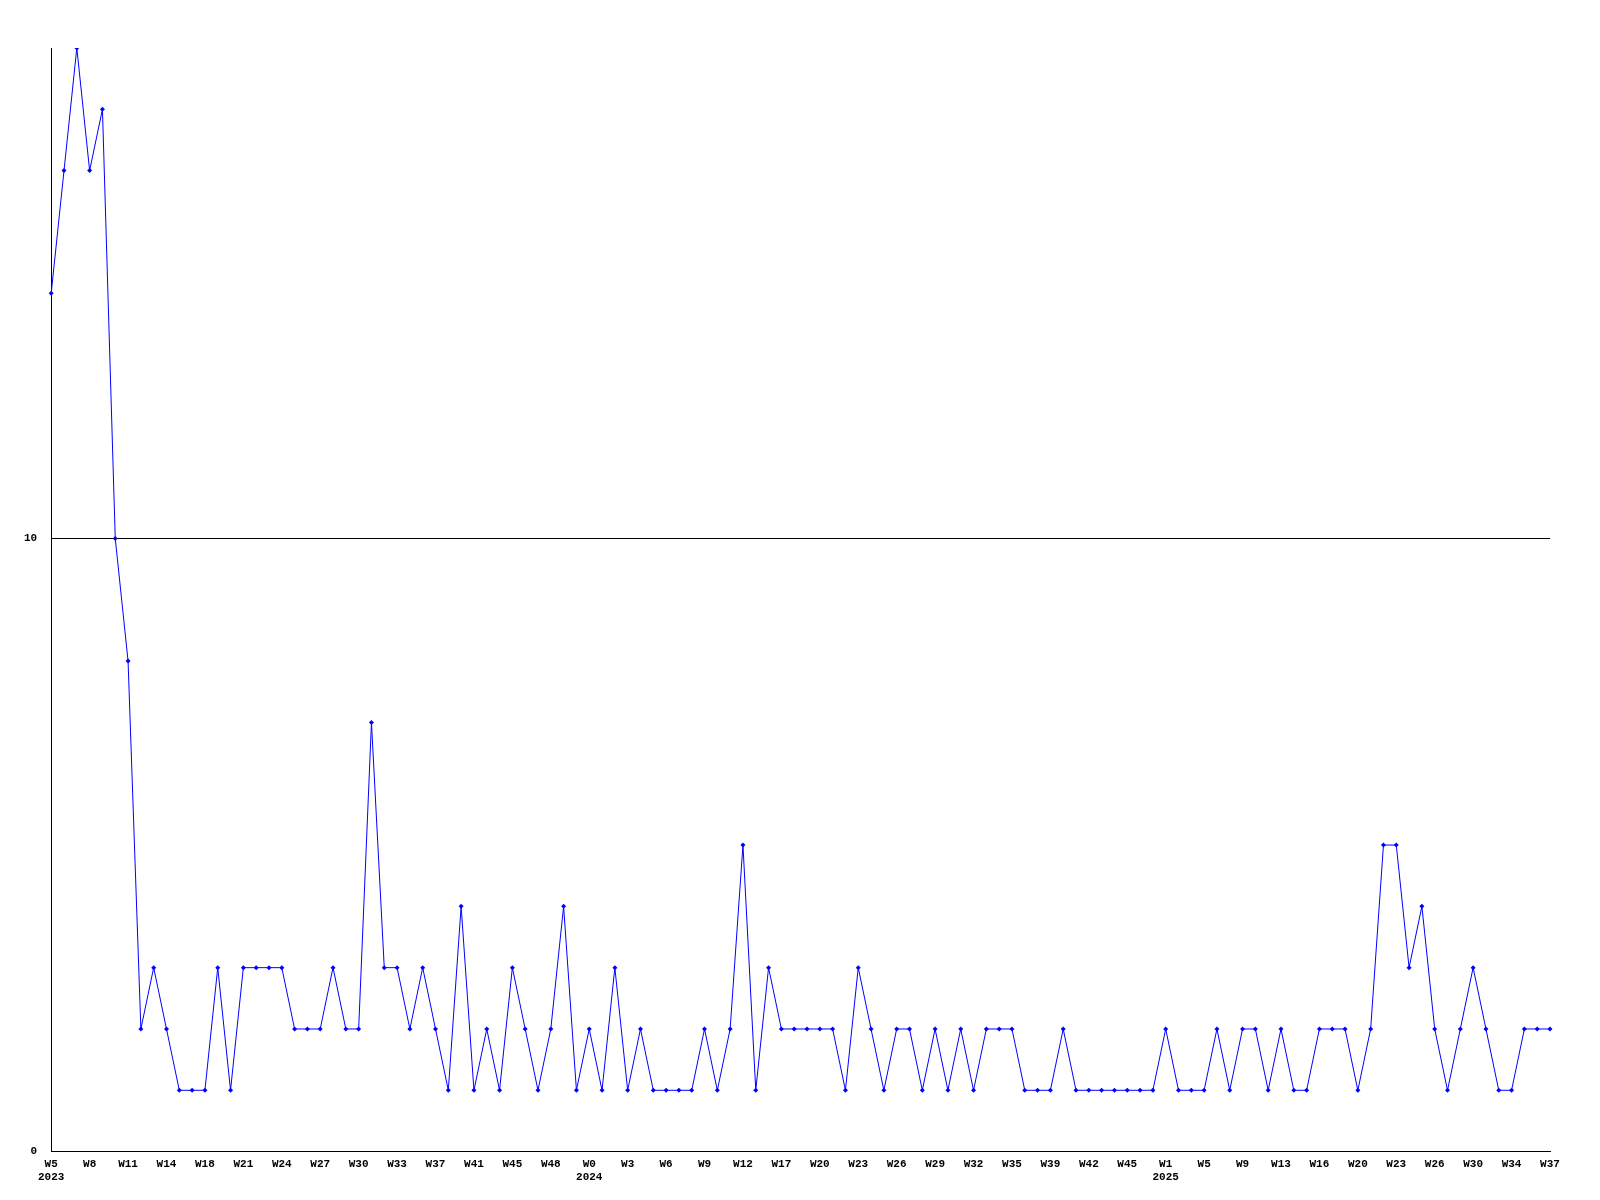 Image resolution: width=1600 pixels, height=1200 pixels. What do you see at coordinates (628, 1163) in the screenshot?
I see `x-tick-label: W3` at bounding box center [628, 1163].